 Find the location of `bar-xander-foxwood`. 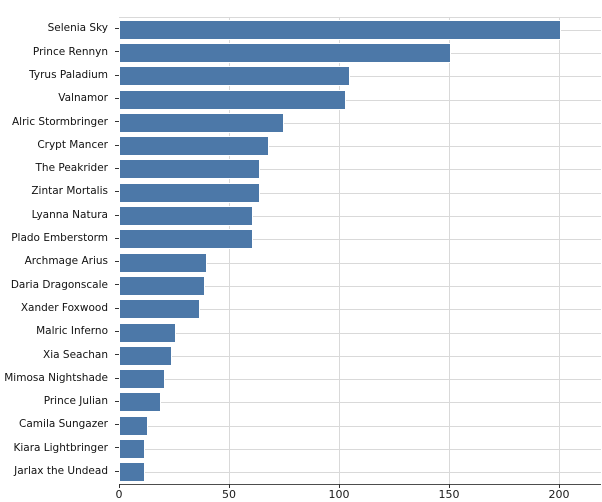

bar-xander-foxwood is located at coordinates (160, 309).